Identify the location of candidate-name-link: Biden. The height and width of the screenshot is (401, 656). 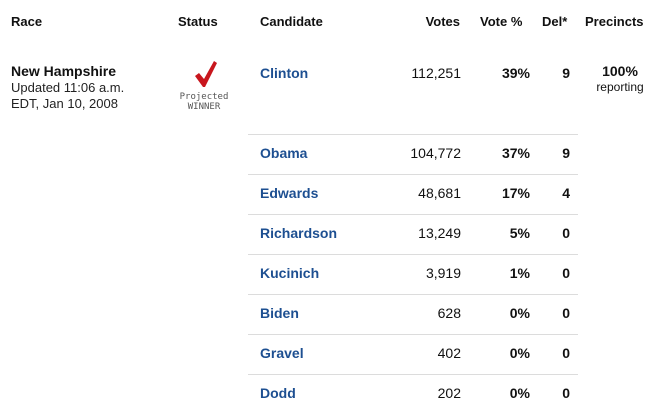
(279, 313).